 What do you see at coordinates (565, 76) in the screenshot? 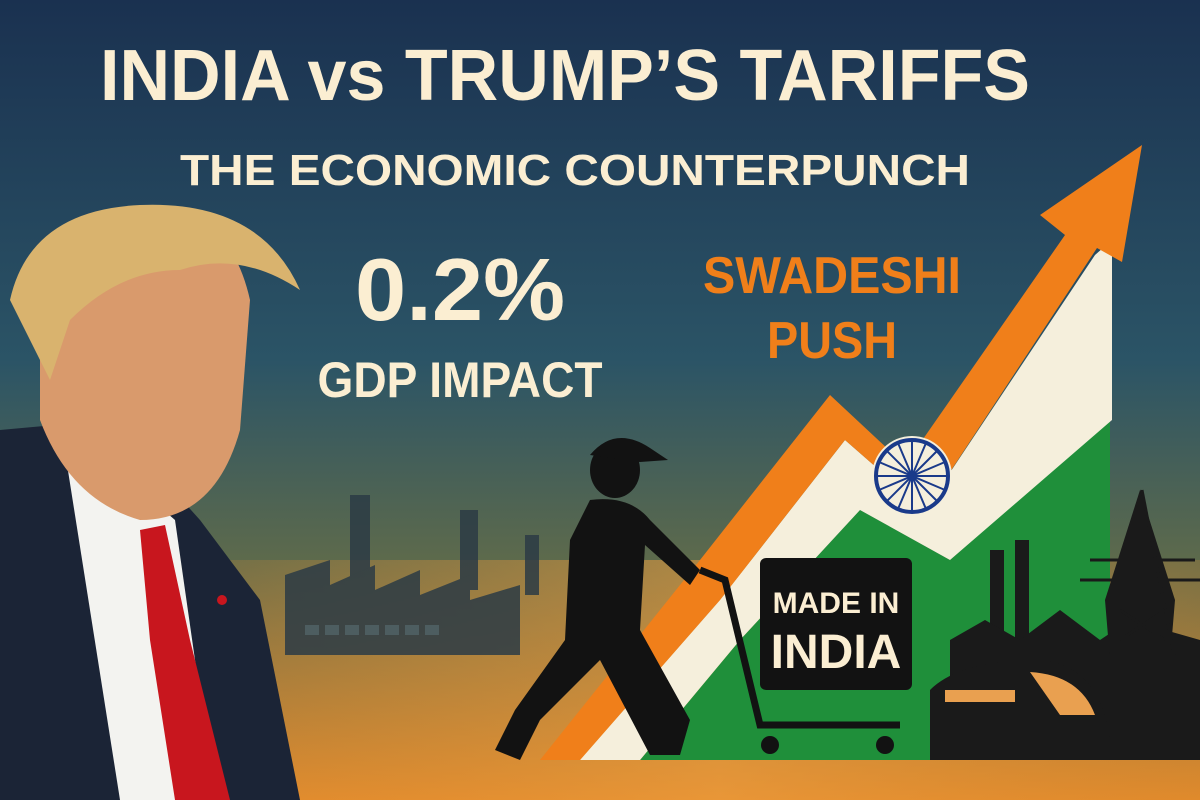
I see `title: INDIA vs TRUMP’S TARIFFS` at bounding box center [565, 76].